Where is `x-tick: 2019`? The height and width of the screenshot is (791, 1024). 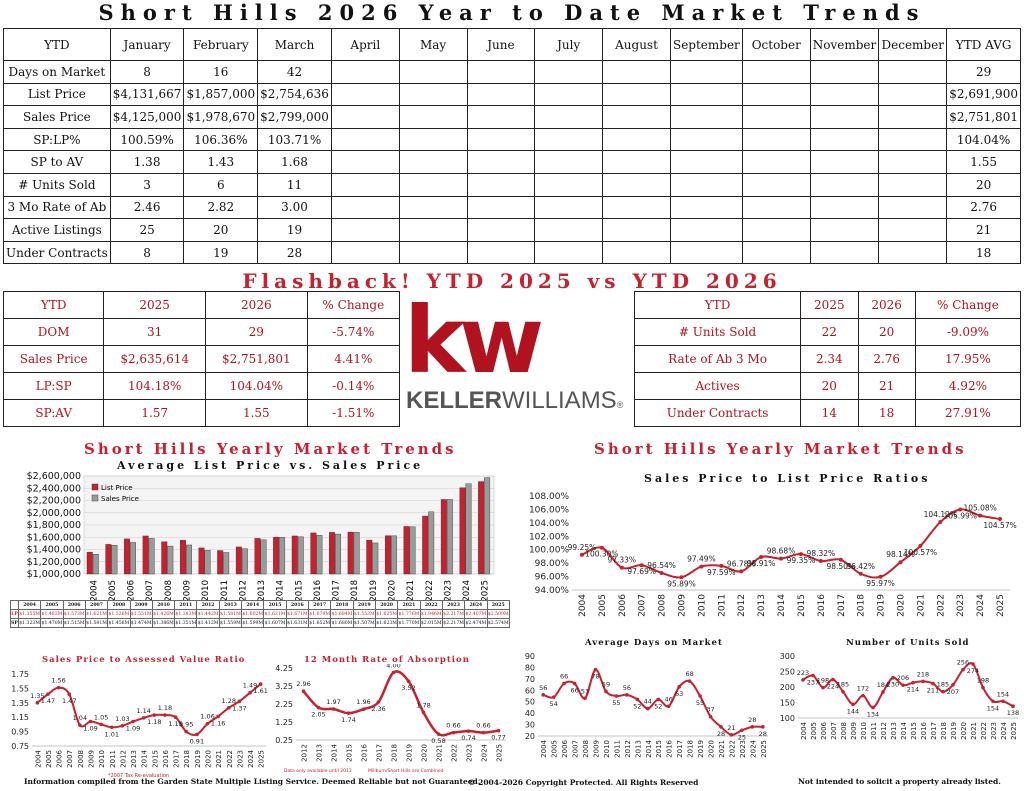 x-tick: 2019 is located at coordinates (410, 753).